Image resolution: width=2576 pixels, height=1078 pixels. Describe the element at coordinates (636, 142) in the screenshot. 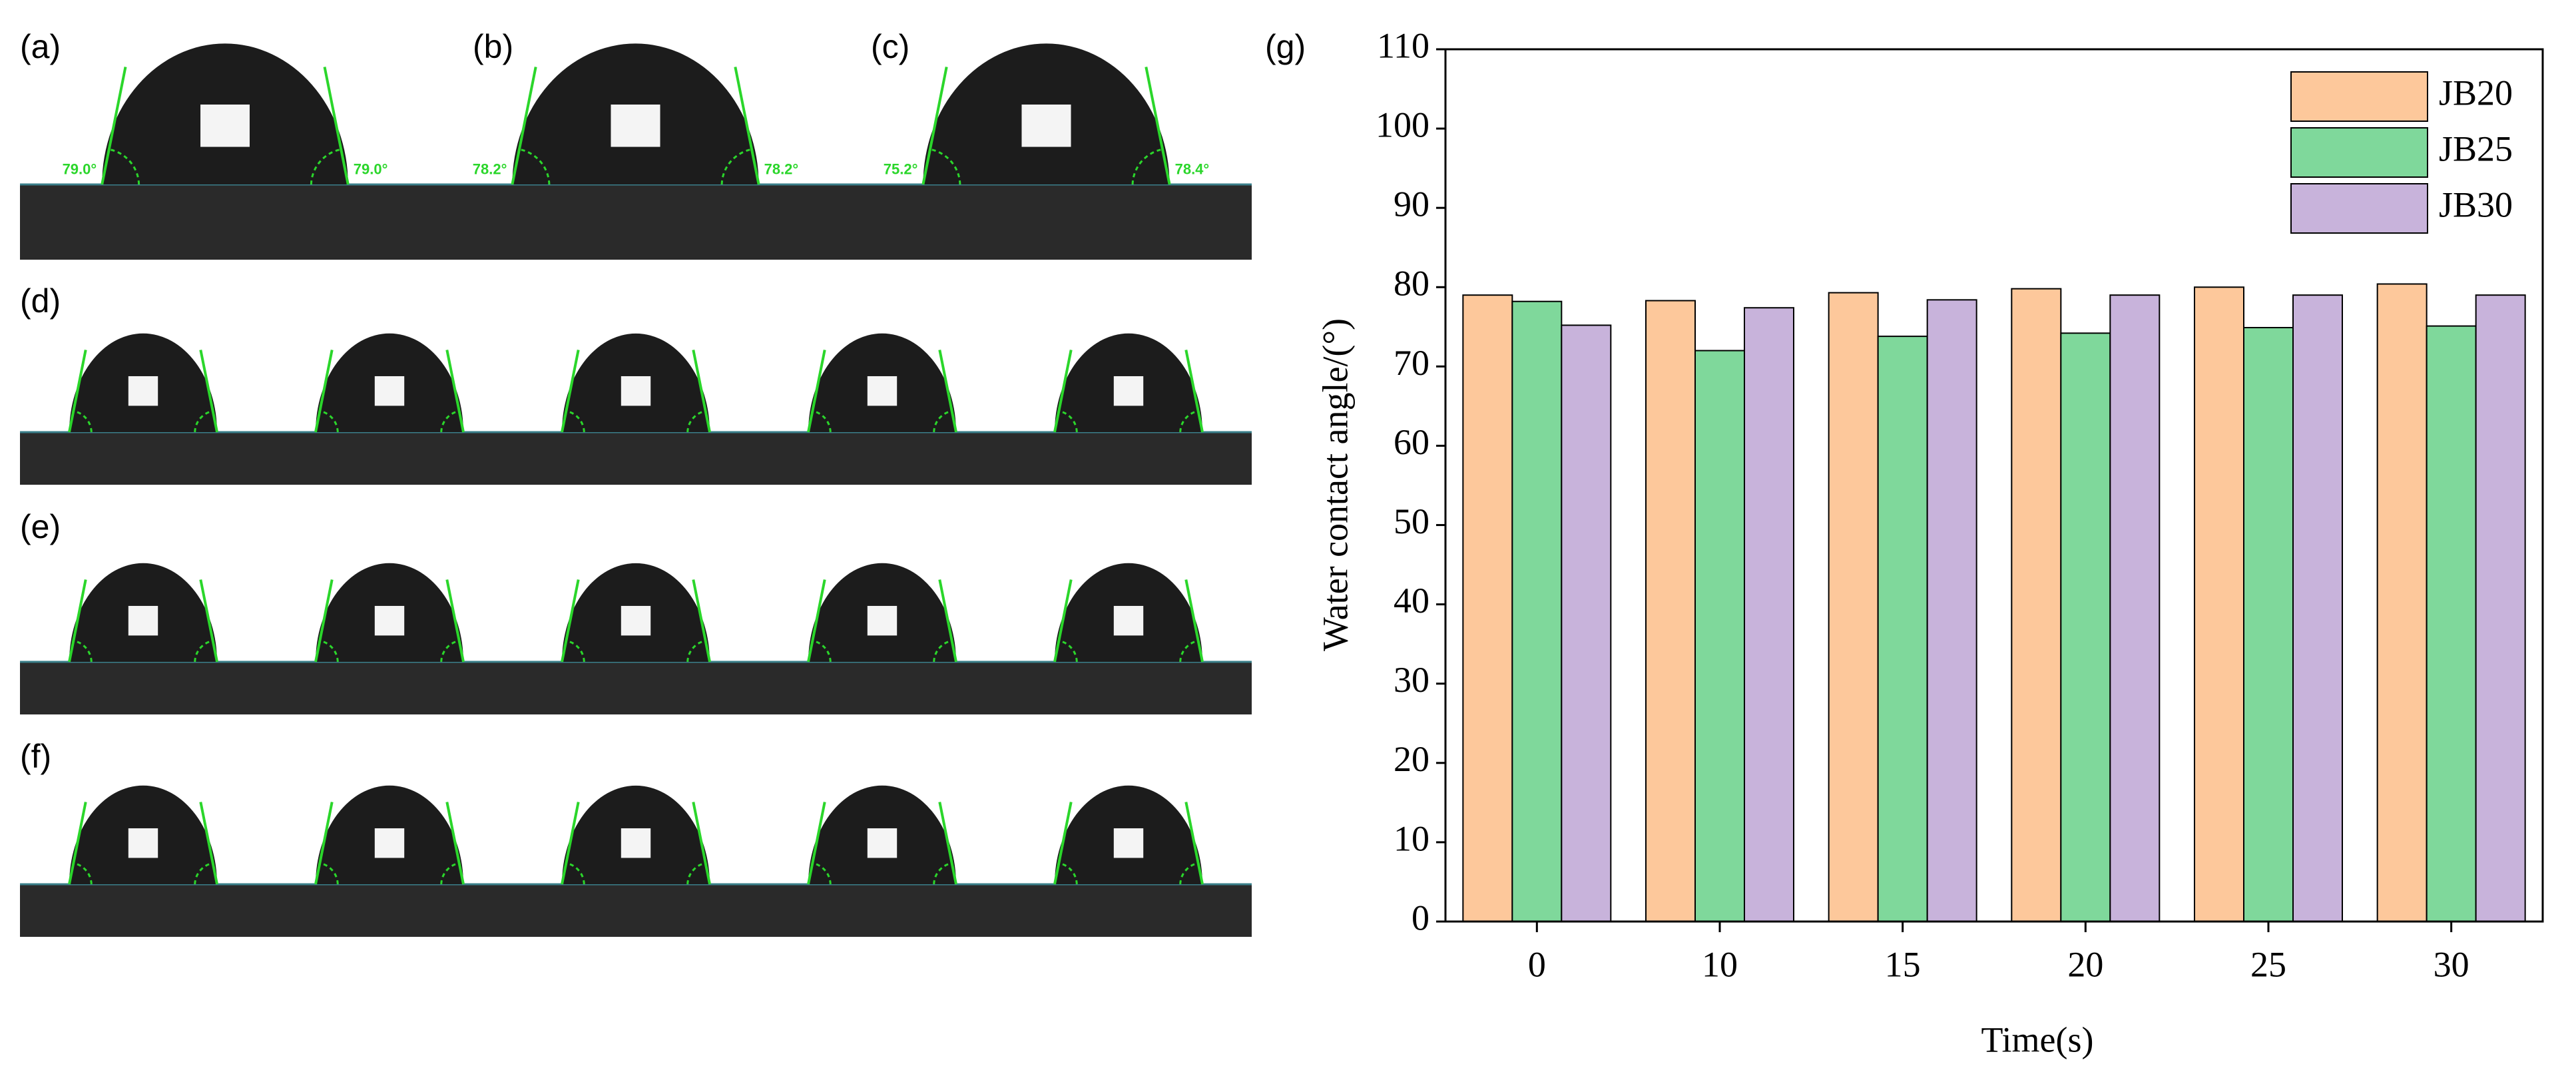

I see `droplet-photo: 78.2° 78.2°` at that location.